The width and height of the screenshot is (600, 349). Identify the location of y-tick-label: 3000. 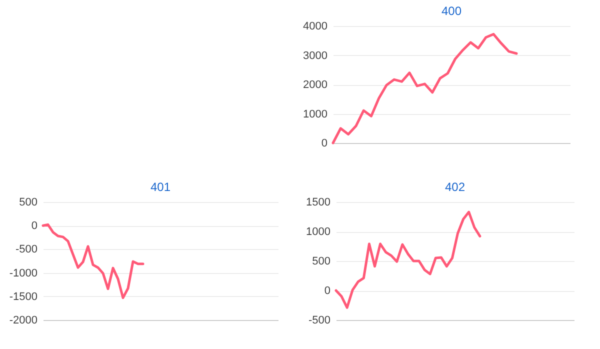
(315, 56).